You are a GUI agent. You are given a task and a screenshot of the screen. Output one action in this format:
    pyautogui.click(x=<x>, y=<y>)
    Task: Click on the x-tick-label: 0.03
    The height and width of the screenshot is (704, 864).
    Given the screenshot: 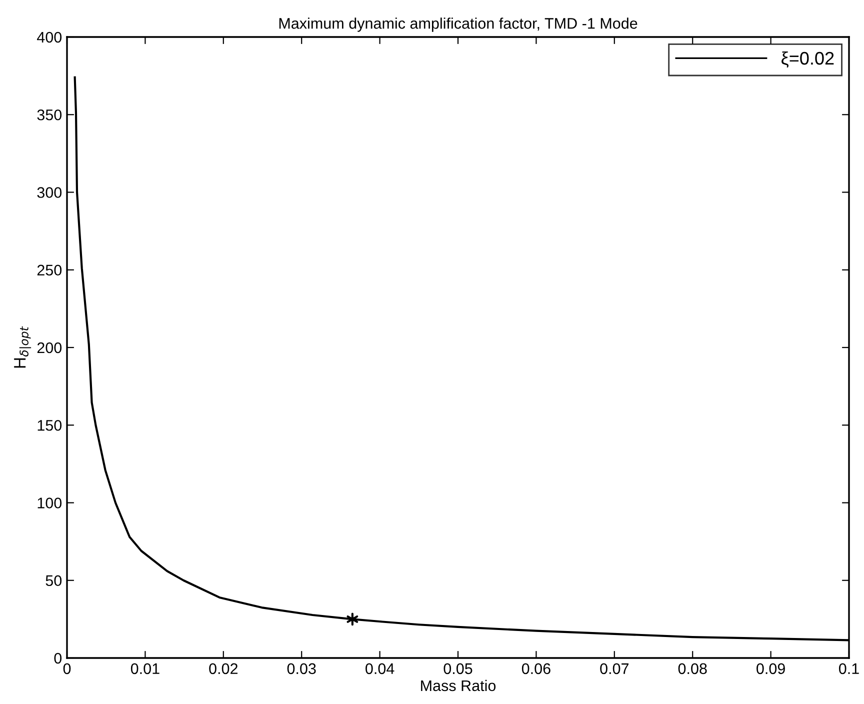 What is the action you would take?
    pyautogui.click(x=301, y=668)
    